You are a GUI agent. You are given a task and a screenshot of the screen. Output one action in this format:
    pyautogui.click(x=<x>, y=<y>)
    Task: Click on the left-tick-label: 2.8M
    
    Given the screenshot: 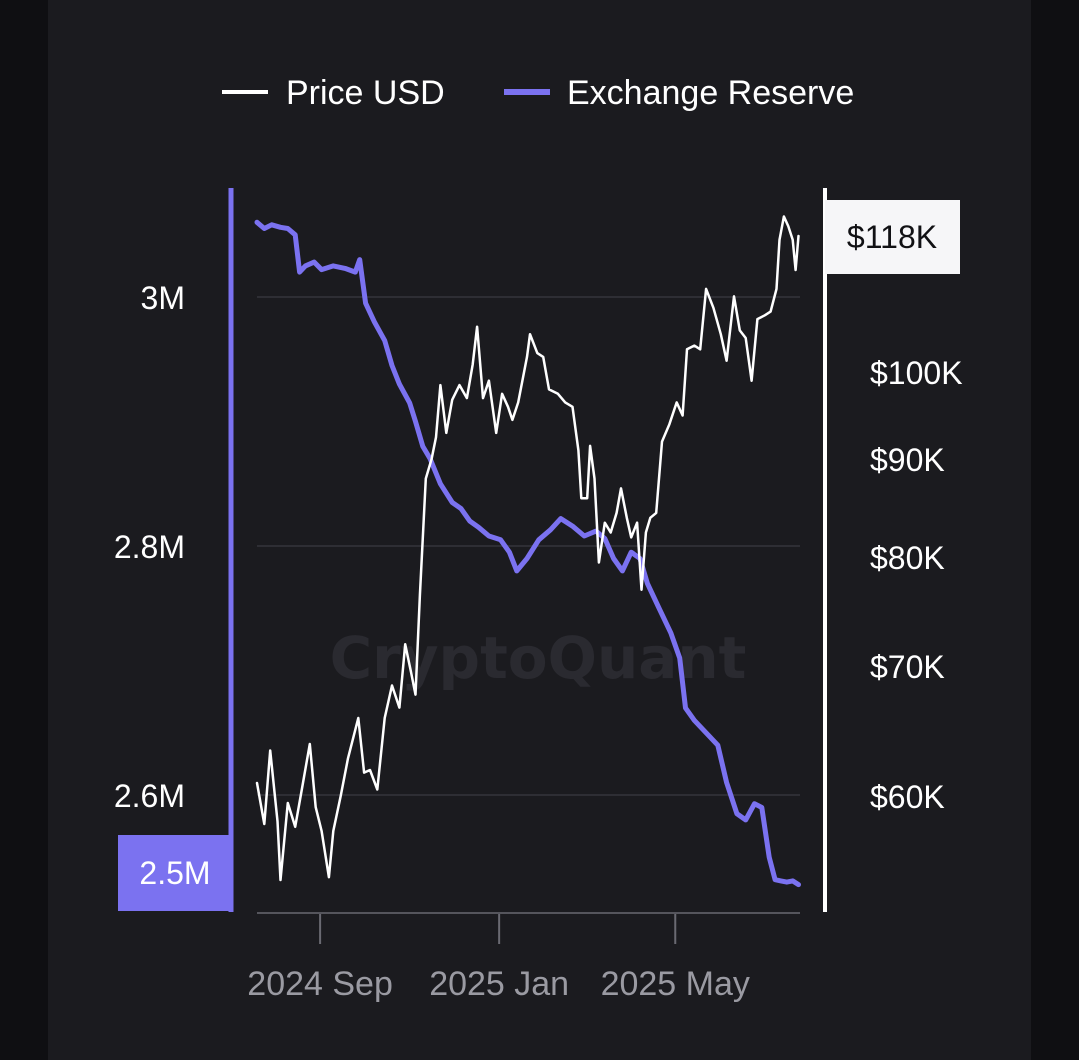 What is the action you would take?
    pyautogui.click(x=149, y=547)
    